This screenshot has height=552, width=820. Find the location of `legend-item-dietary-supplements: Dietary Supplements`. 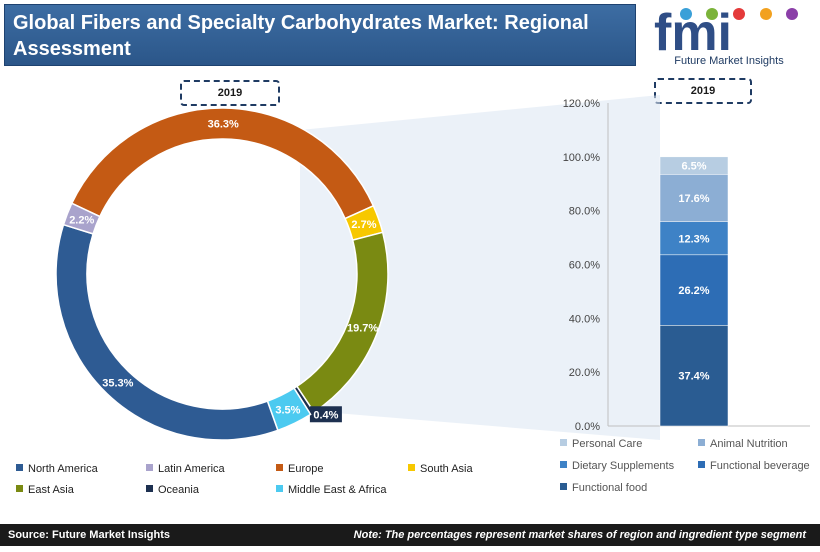

legend-item-dietary-supplements: Dietary Supplements is located at coordinates (617, 466).